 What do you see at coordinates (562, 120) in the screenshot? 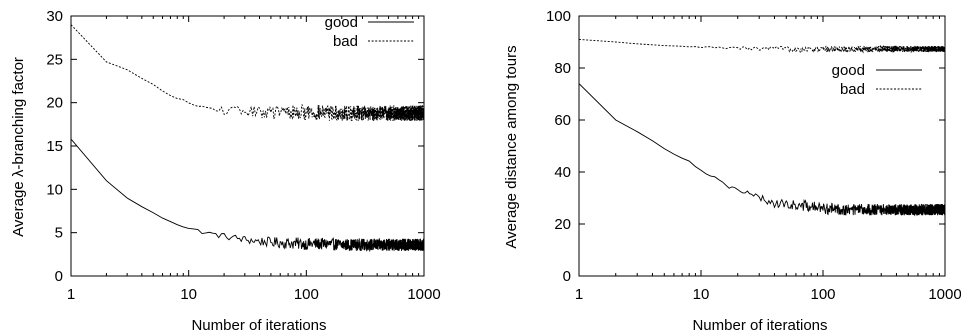
I see `y-tick-label: 60` at bounding box center [562, 120].